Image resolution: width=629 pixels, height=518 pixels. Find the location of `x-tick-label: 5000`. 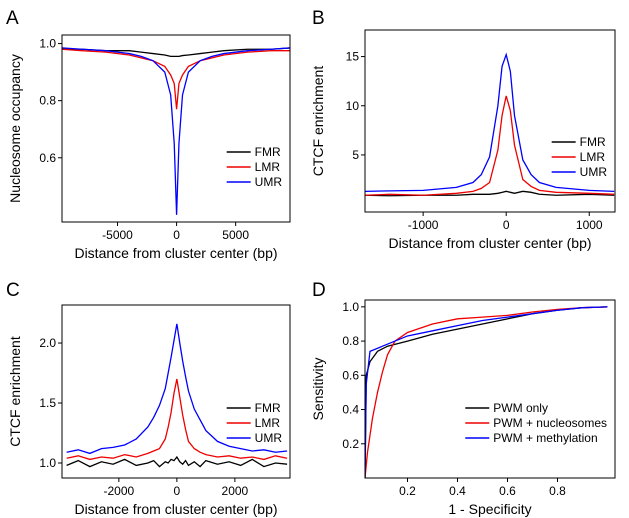

x-tick-label: 5000 is located at coordinates (235, 235).